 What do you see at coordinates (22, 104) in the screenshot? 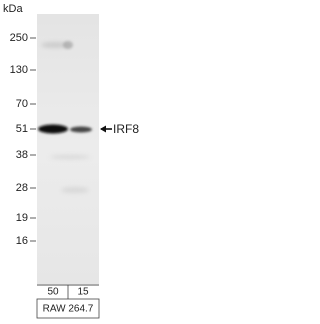
I see `marker-label: 70` at bounding box center [22, 104].